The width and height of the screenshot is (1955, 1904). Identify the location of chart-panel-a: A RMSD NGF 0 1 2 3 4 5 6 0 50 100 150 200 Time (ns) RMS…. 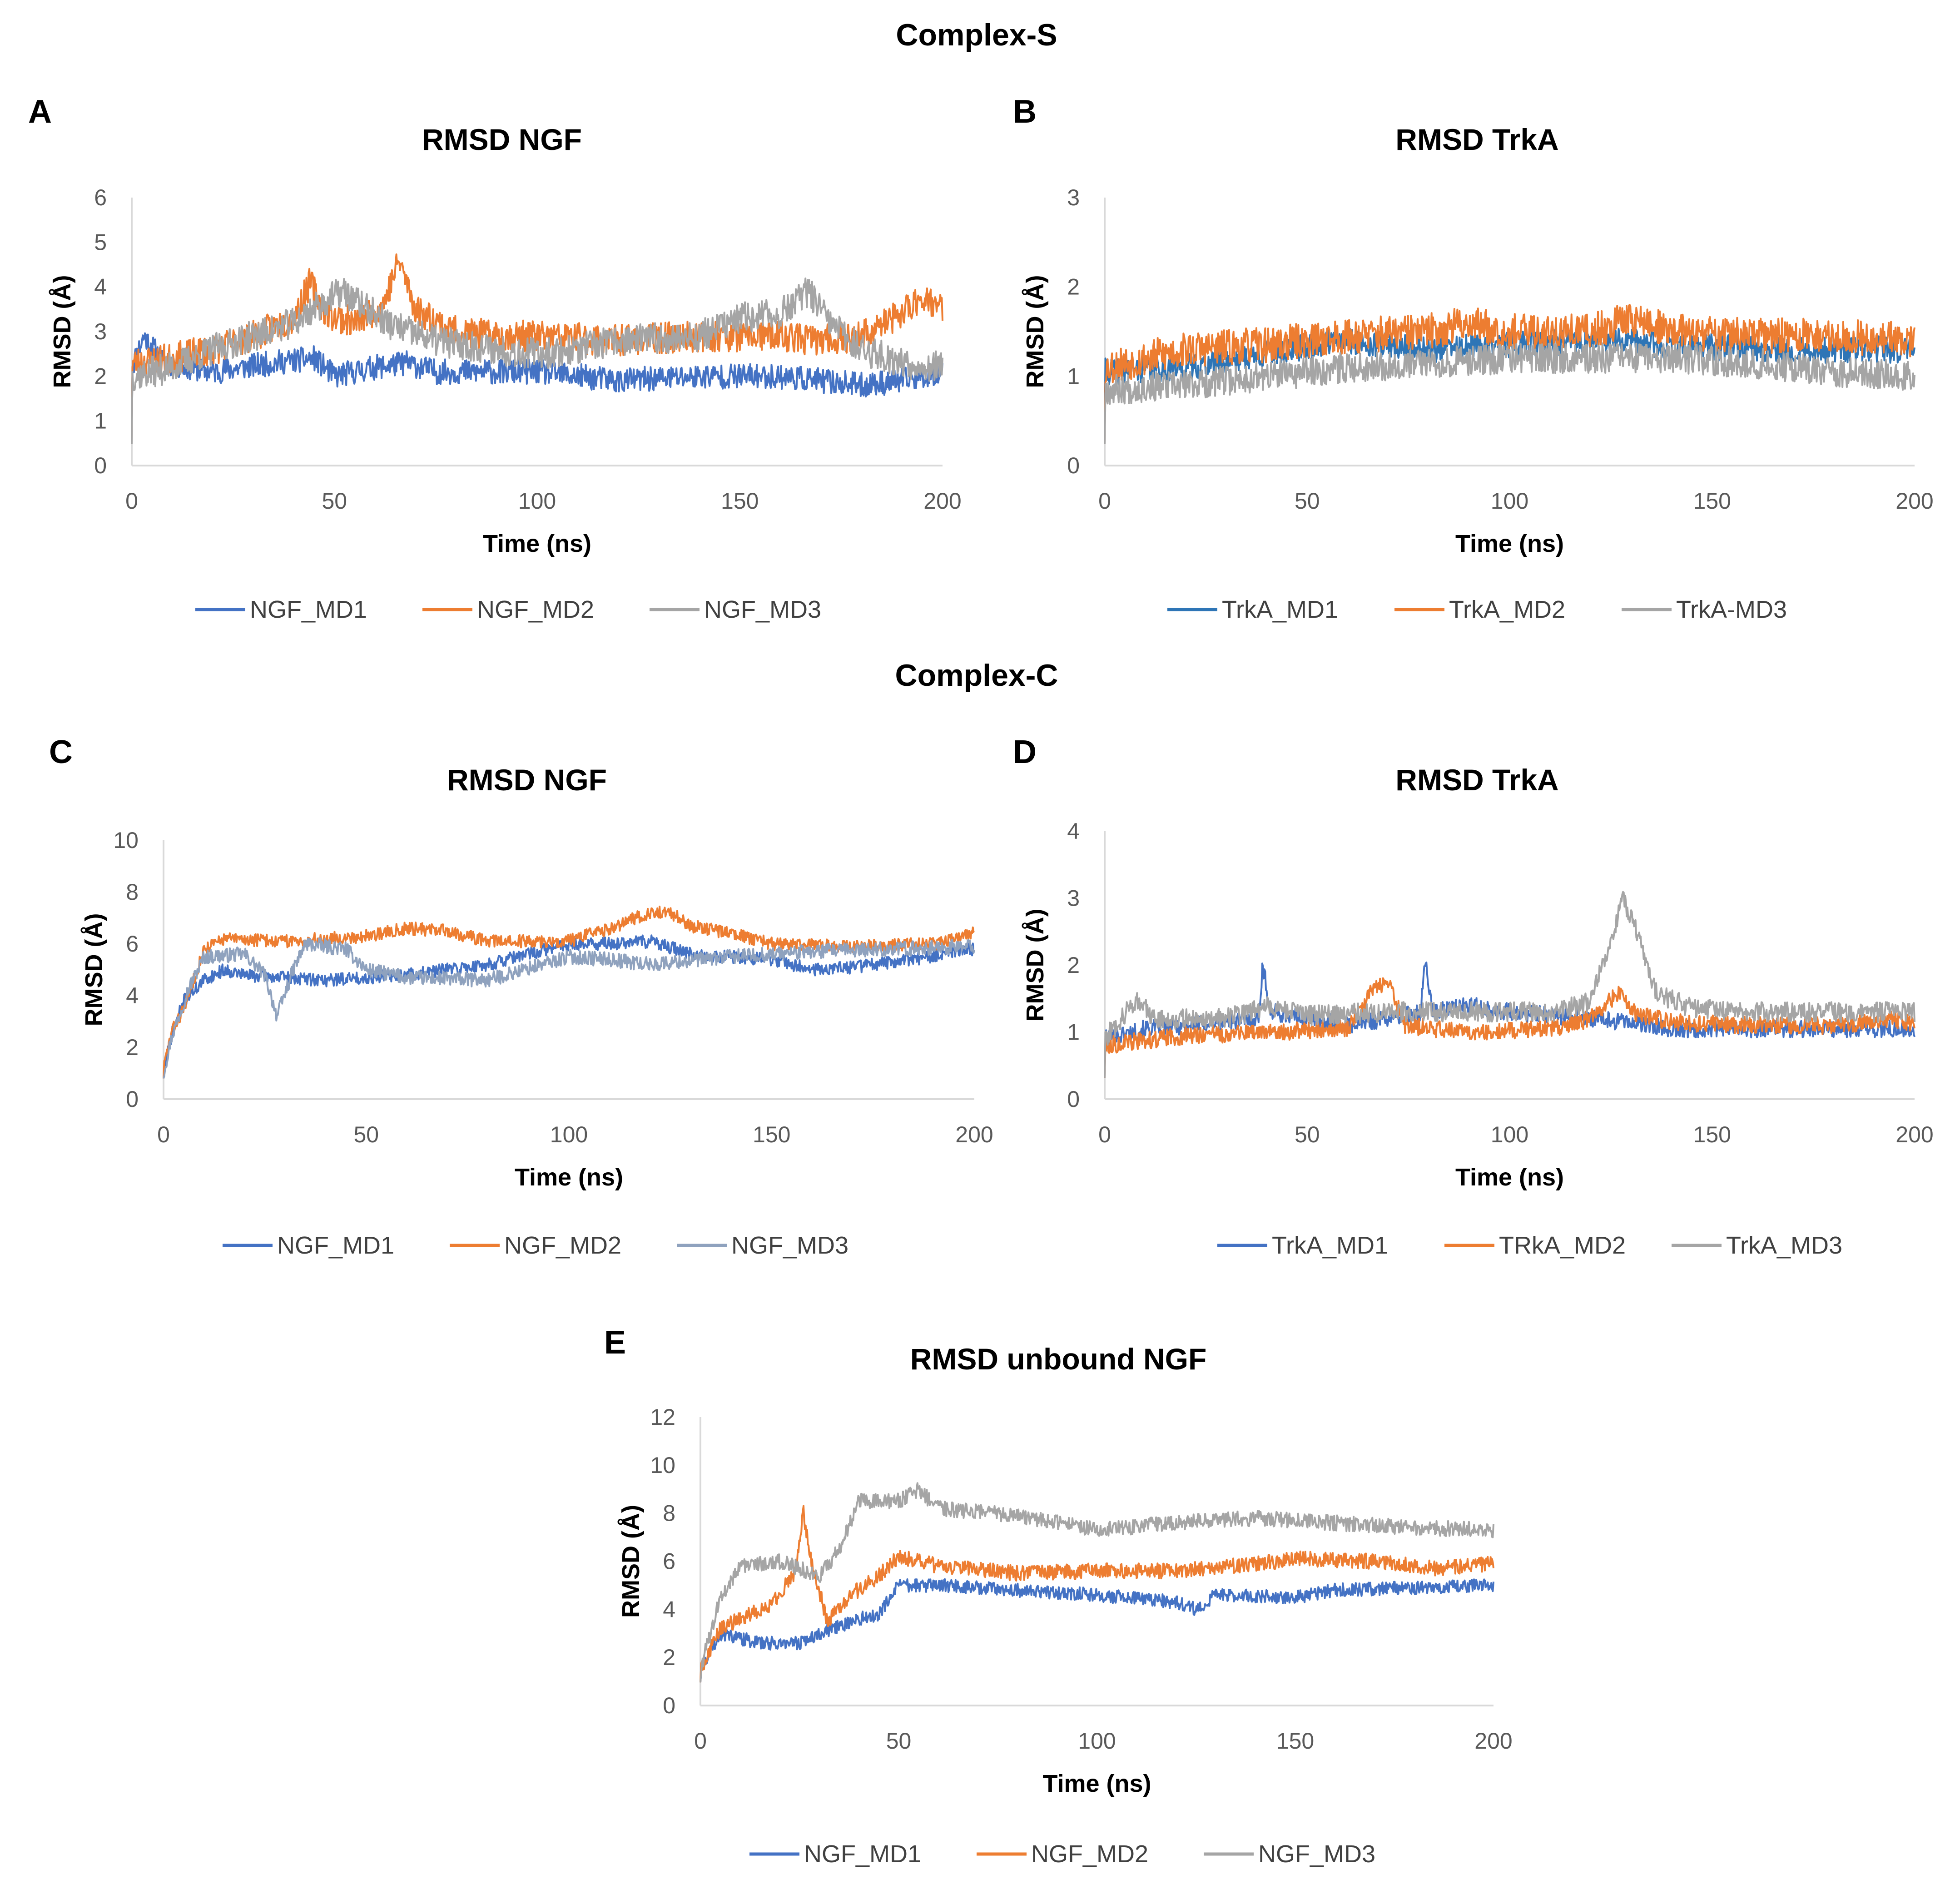
(495, 358).